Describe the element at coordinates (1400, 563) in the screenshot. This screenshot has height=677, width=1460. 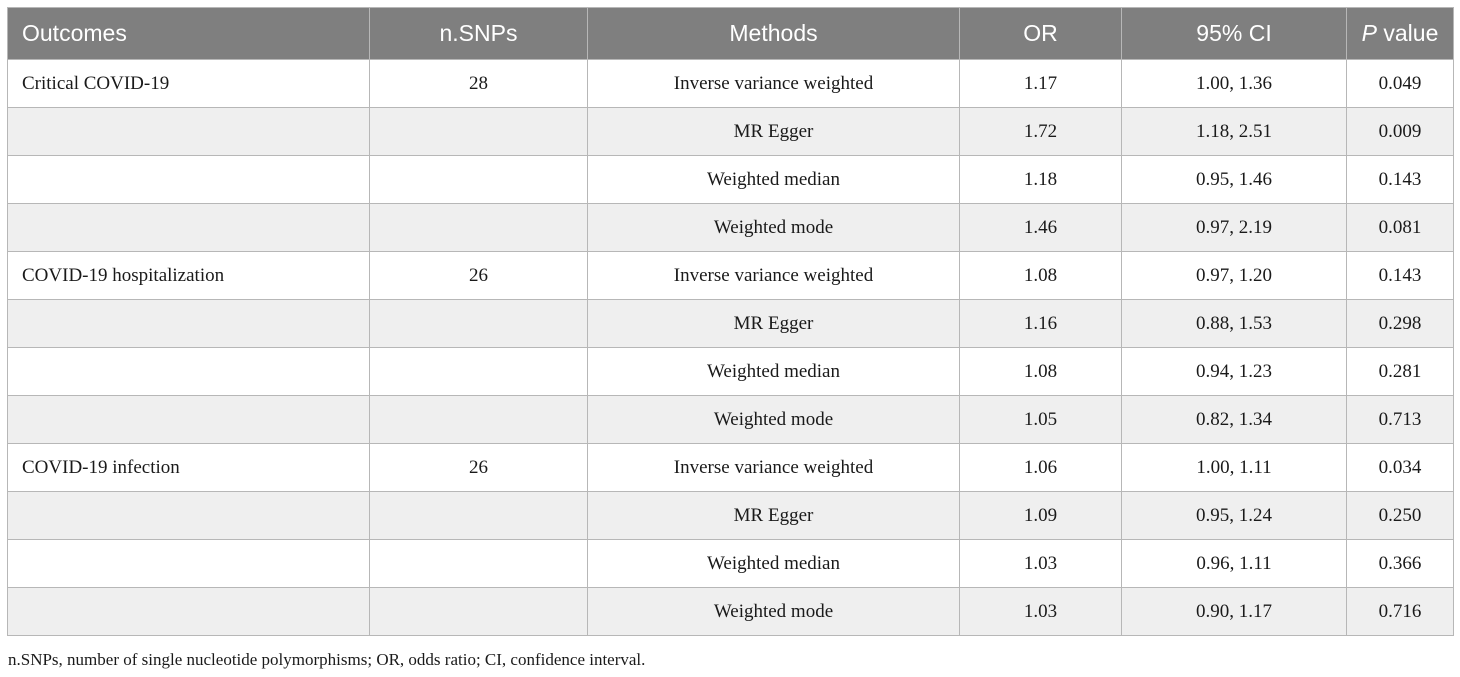
I see `cell-p-value: 0.366` at that location.